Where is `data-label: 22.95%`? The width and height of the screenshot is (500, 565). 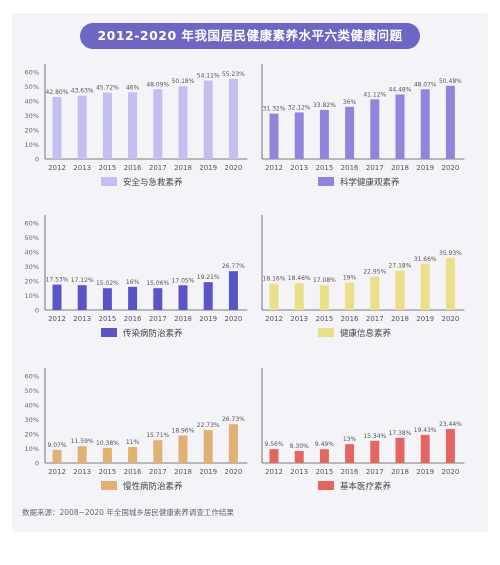 data-label: 22.95% is located at coordinates (374, 272).